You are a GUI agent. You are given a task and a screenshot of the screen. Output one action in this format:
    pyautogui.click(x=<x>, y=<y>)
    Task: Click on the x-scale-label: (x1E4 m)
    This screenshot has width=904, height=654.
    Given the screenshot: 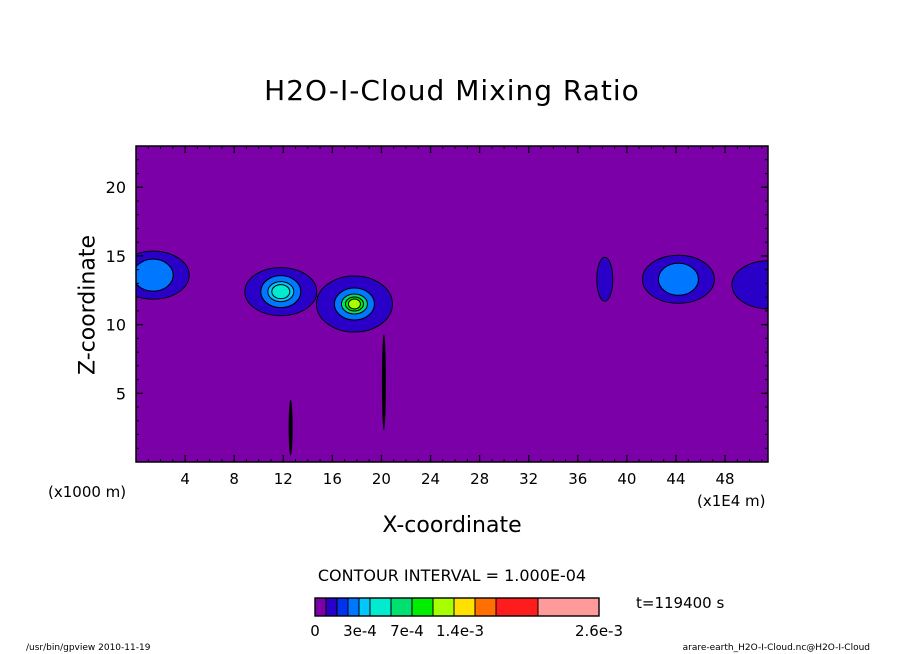 What is the action you would take?
    pyautogui.click(x=731, y=501)
    